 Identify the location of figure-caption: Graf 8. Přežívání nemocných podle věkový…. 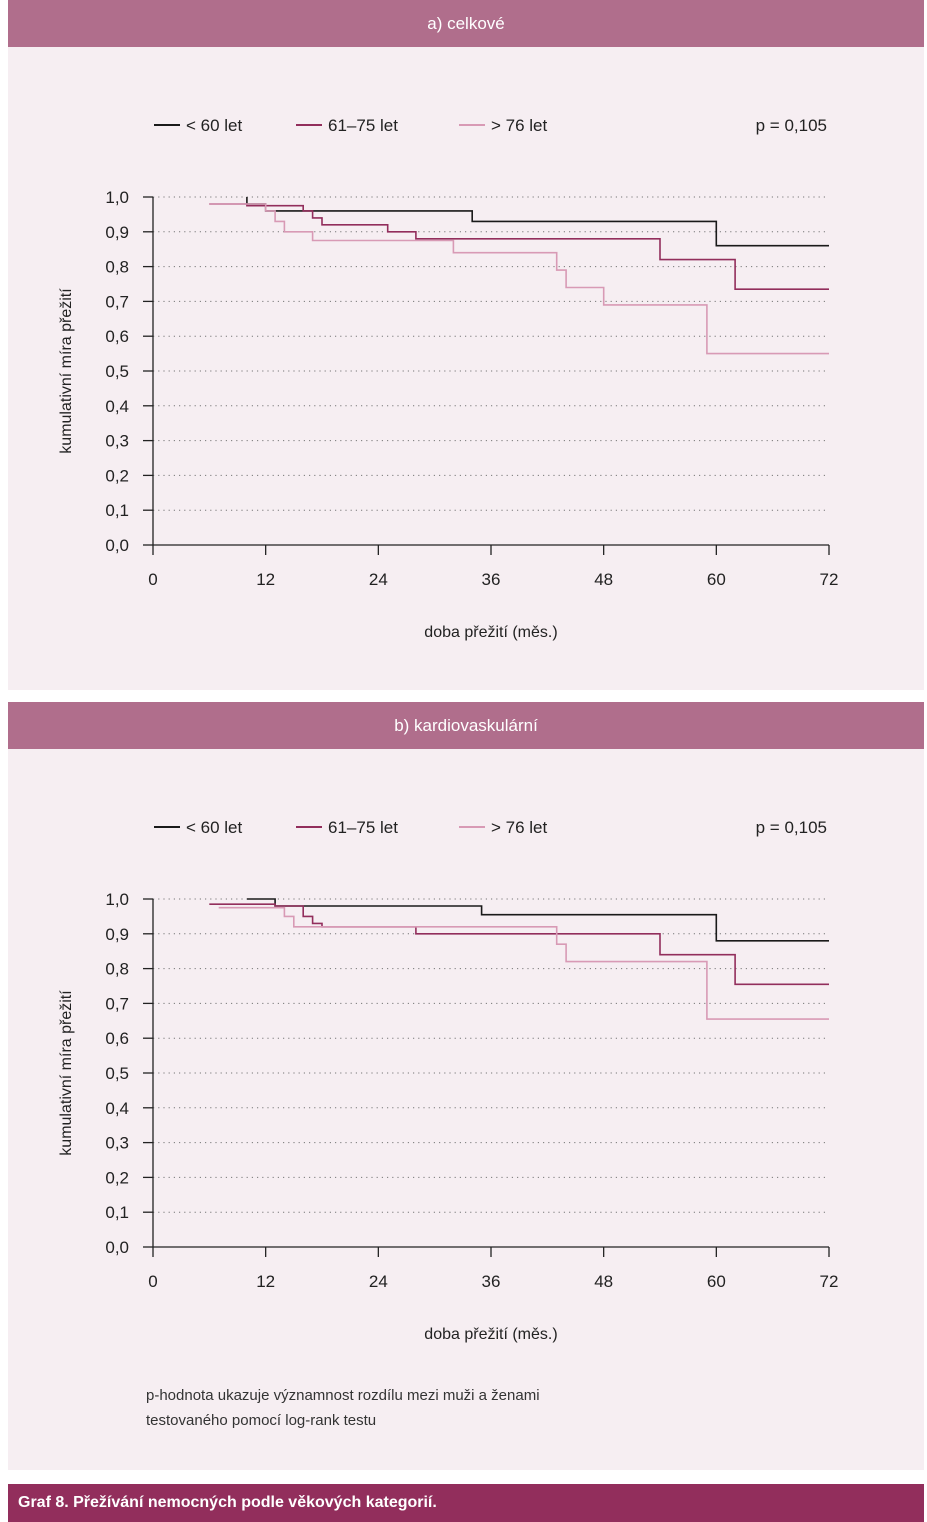
(466, 1503).